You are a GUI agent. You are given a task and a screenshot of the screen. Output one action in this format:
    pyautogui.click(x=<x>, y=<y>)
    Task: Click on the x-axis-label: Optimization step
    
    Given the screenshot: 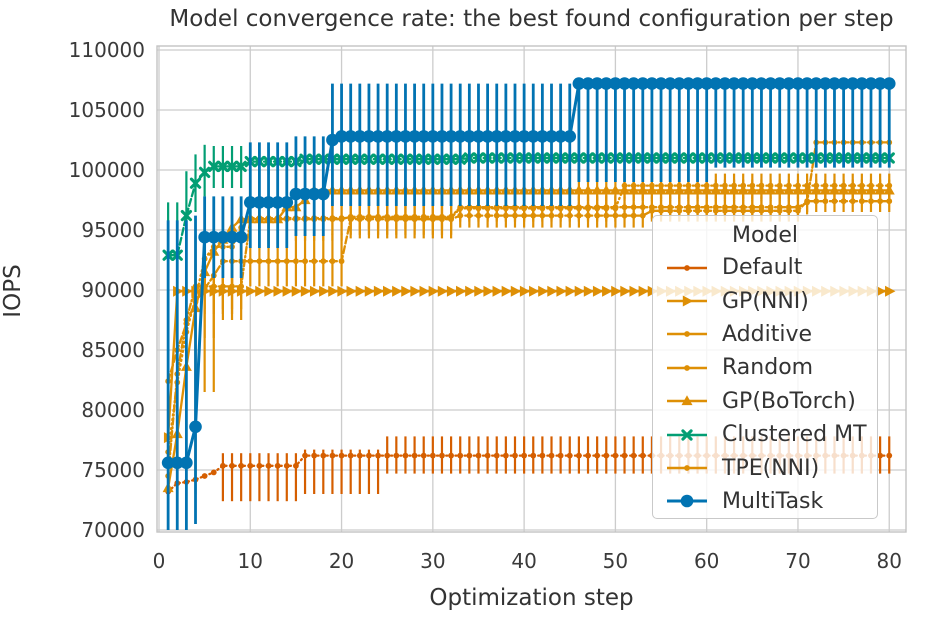 What is the action you would take?
    pyautogui.click(x=531, y=598)
    